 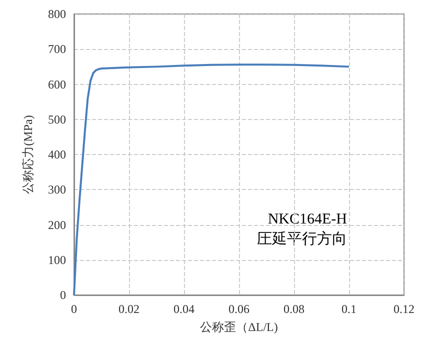 I want to click on x-tick-label: 0.08, so click(x=294, y=309).